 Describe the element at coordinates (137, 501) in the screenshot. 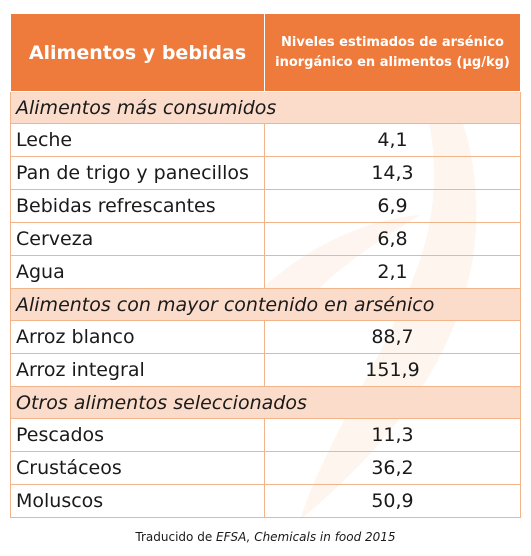

I see `food-name: Moluscos` at that location.